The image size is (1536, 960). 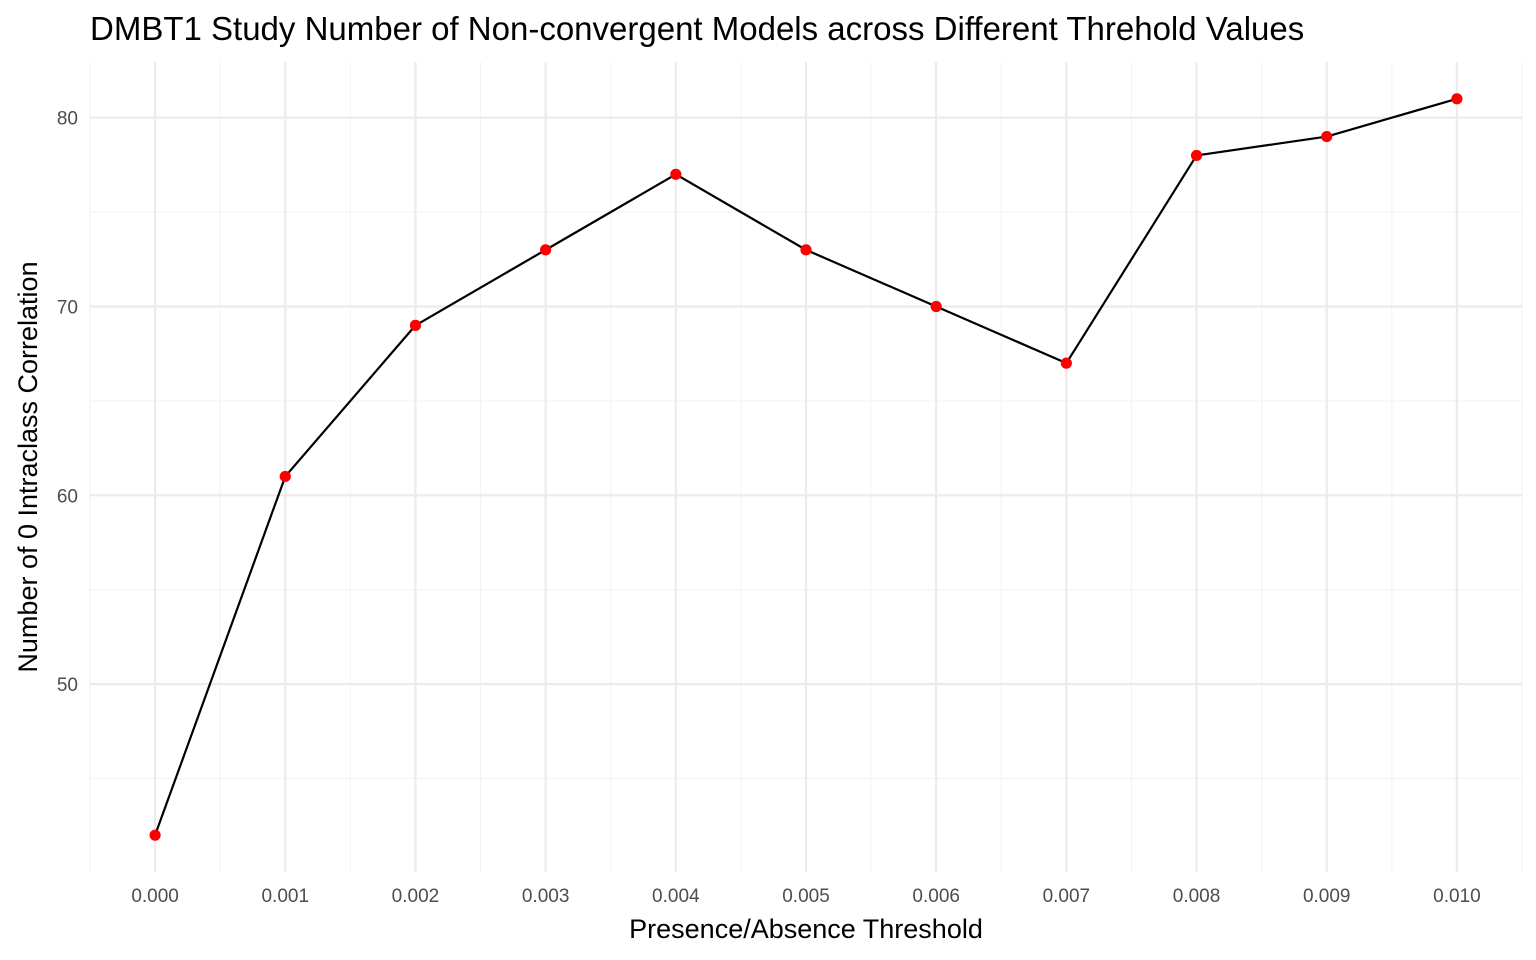 I want to click on x-tick-label: 0.006, so click(x=936, y=896).